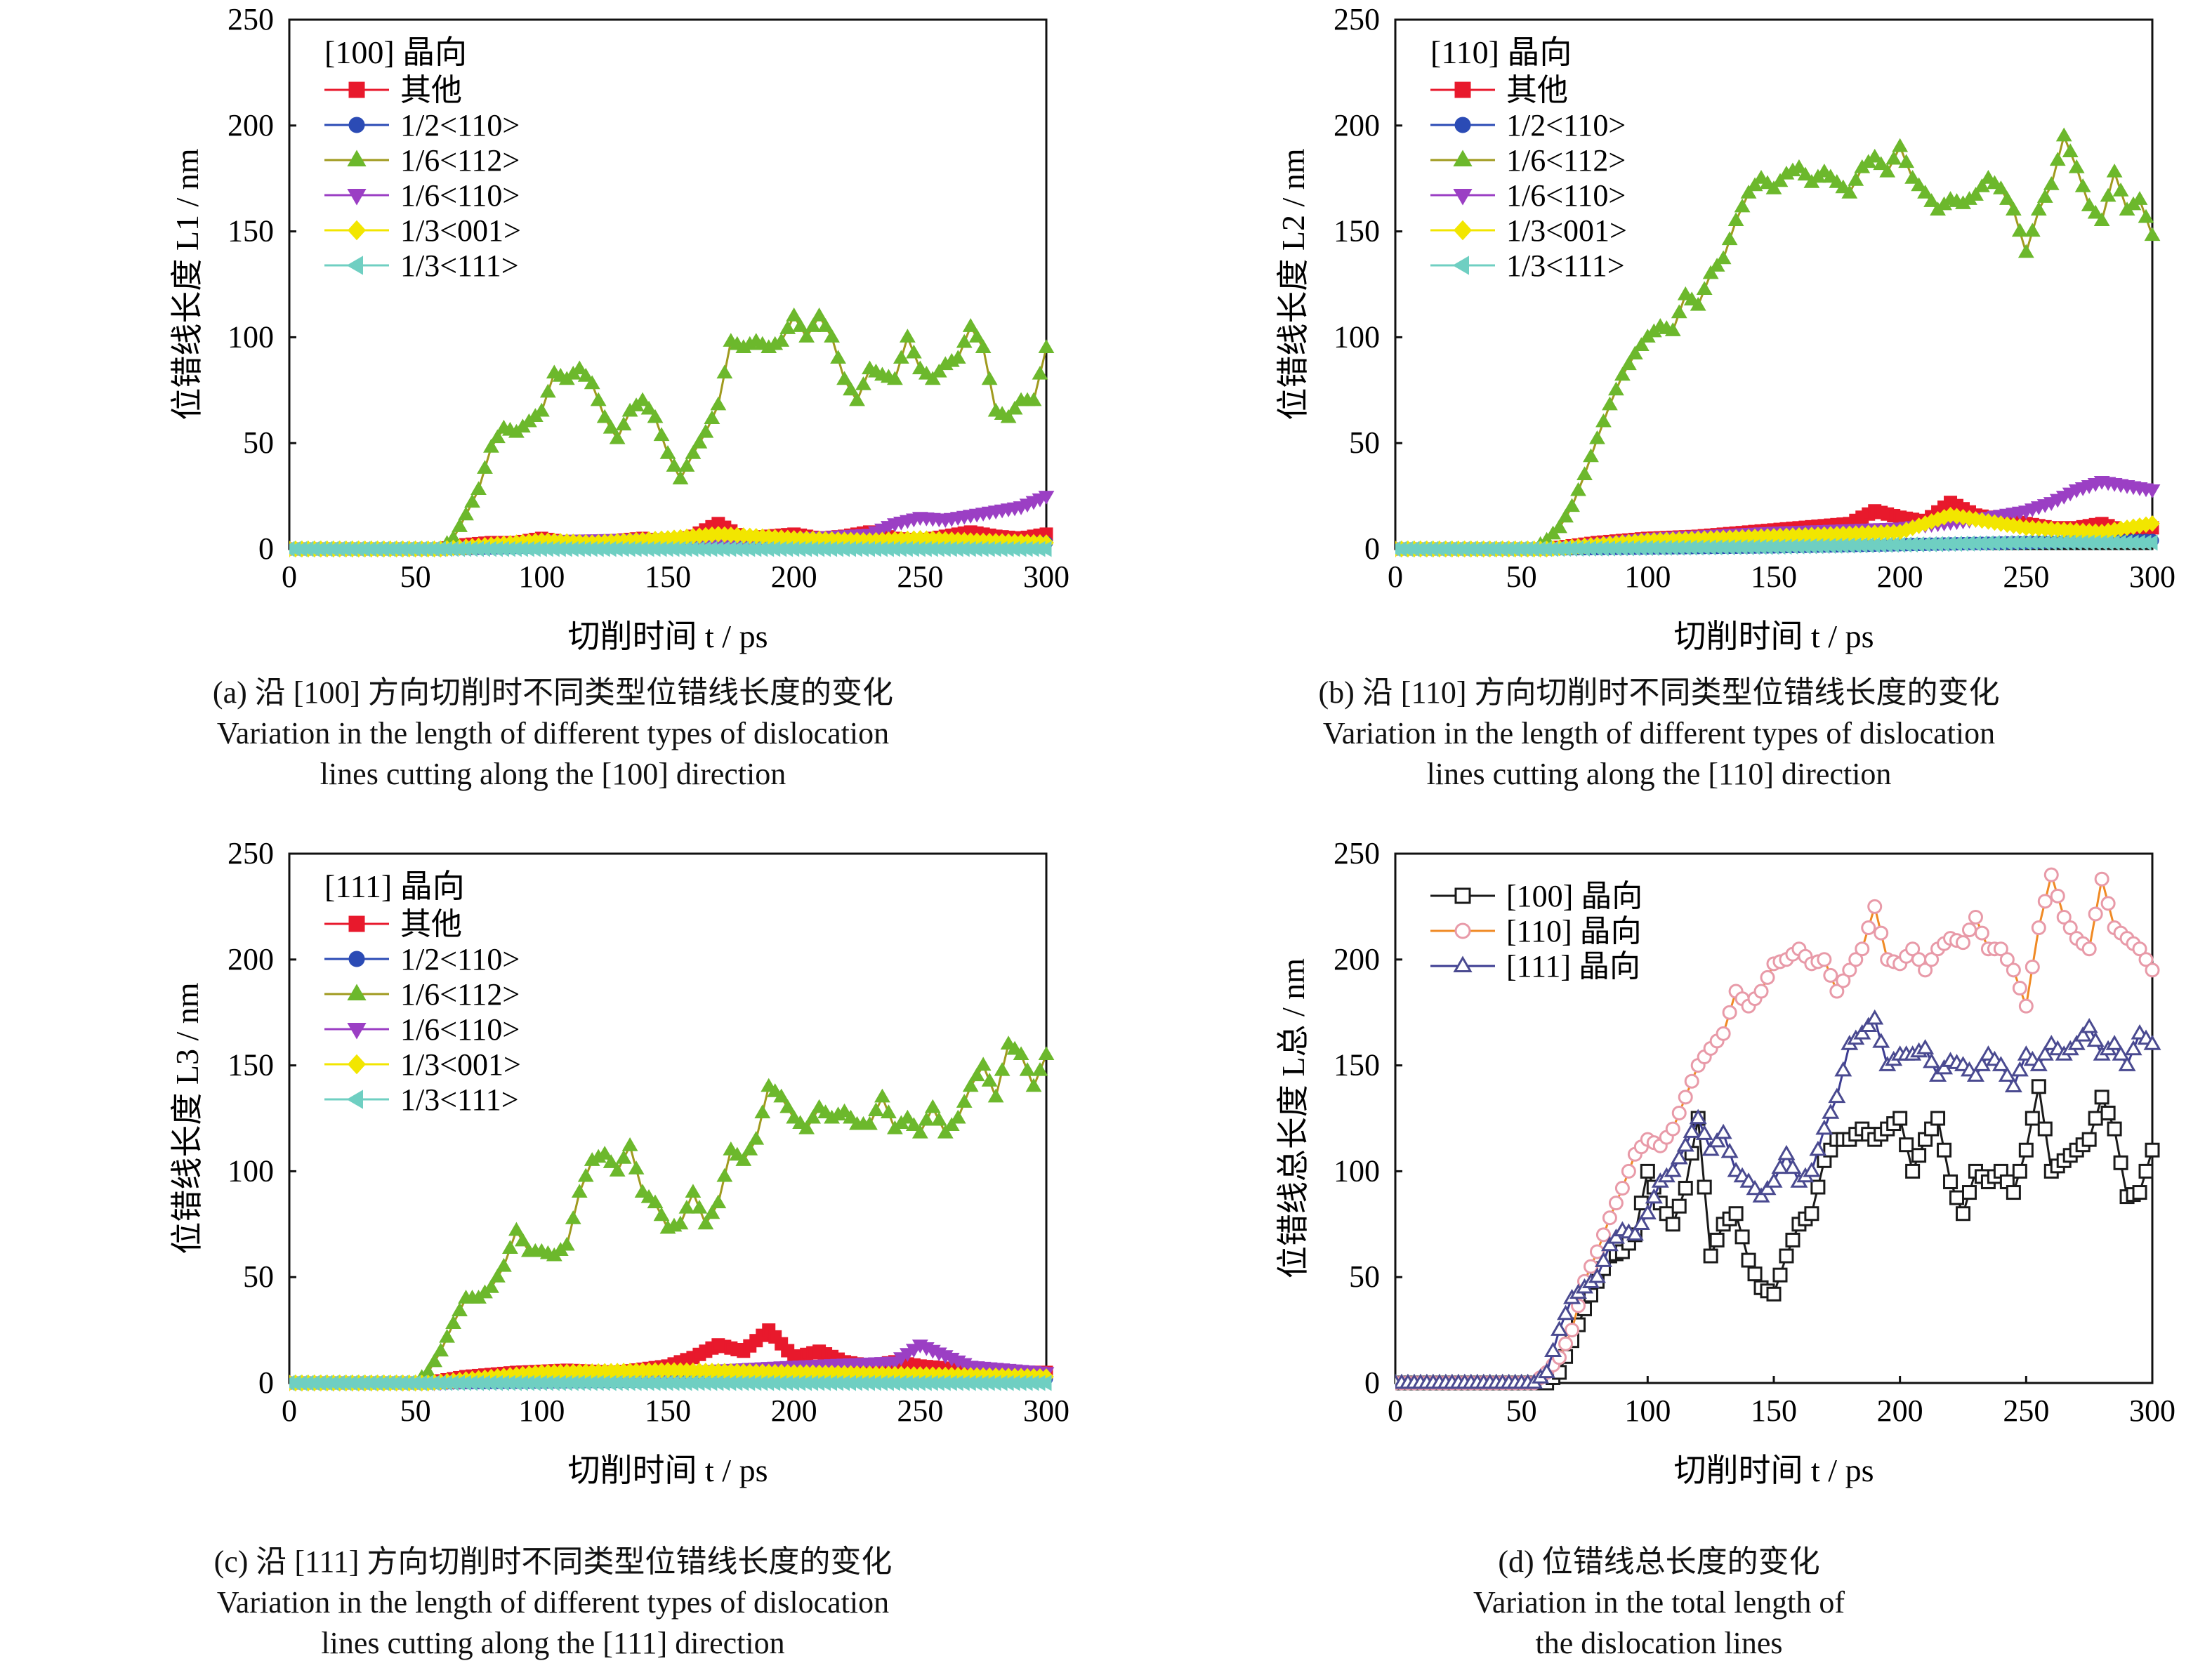 Image resolution: width=2212 pixels, height=1668 pixels. I want to click on chart-b-xtick-label: 50, so click(1521, 577).